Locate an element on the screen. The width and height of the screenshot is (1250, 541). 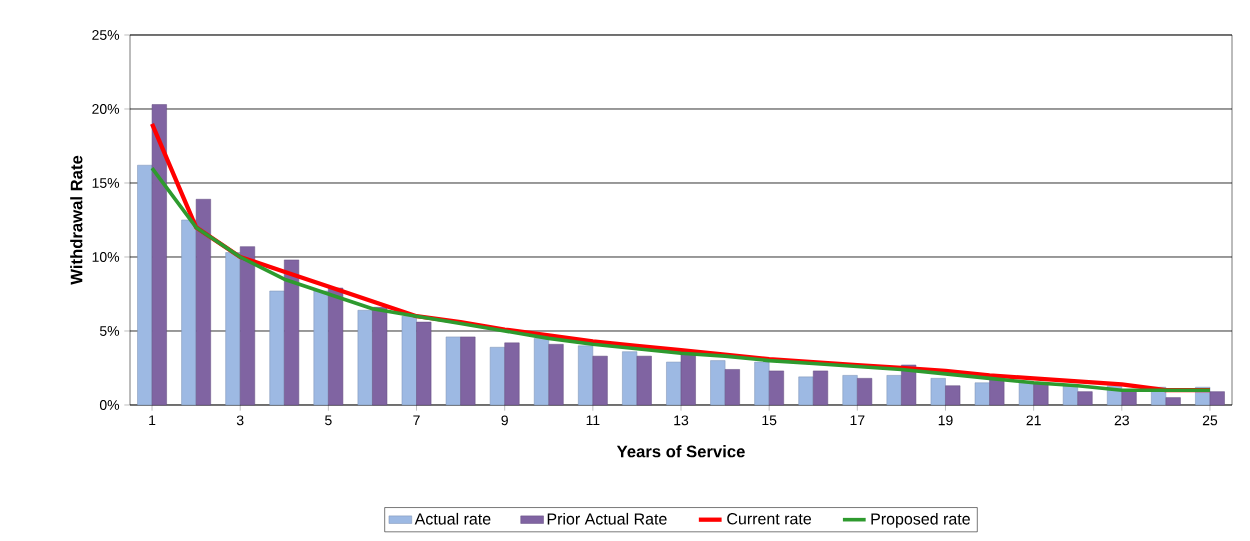
legend-label: Prior Actual Rate is located at coordinates (607, 518).